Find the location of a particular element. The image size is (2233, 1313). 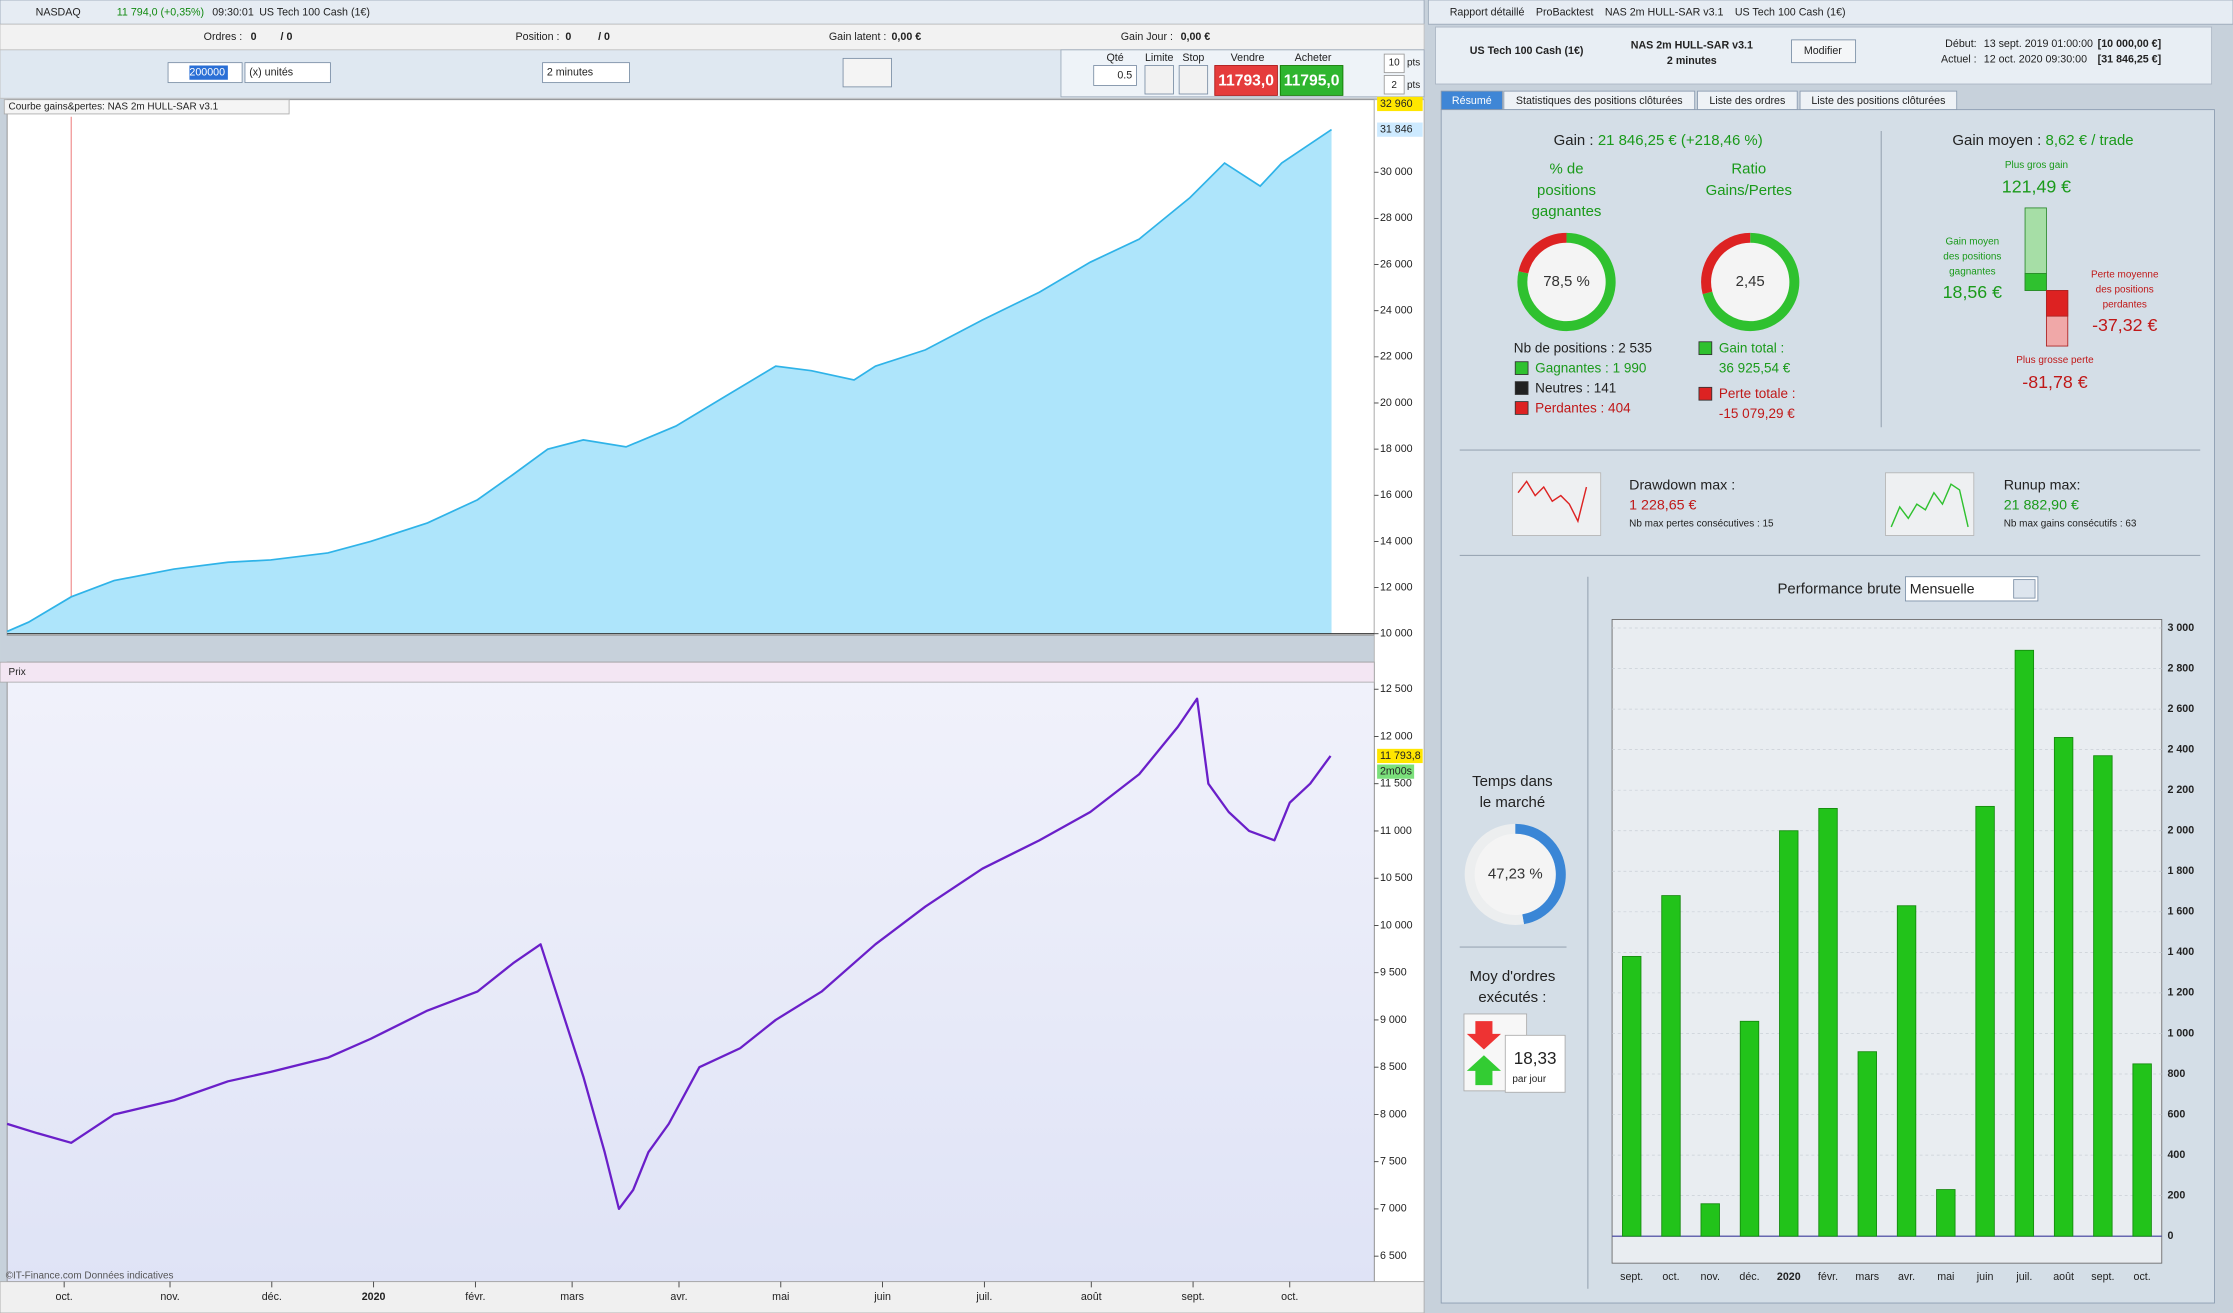

label: Mensuelle is located at coordinates (1942, 589).